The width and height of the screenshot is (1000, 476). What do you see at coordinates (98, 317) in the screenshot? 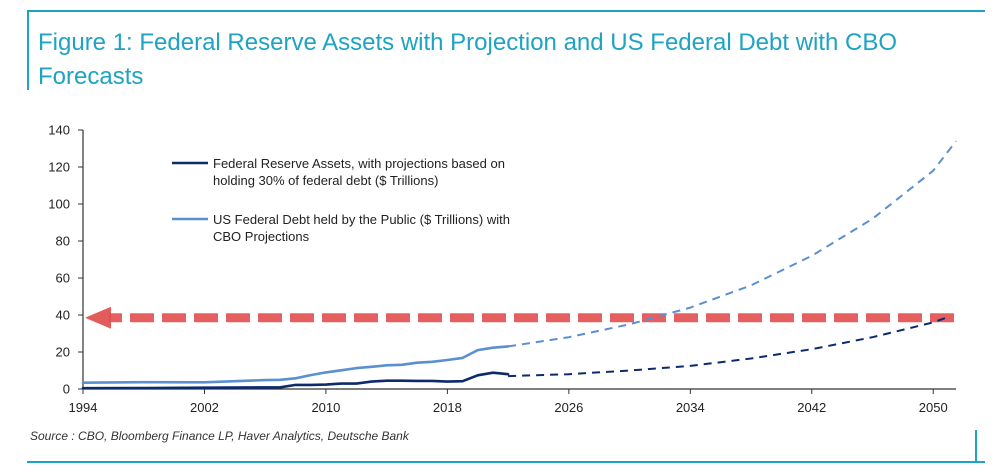
I see `threshold-arrow-head` at bounding box center [98, 317].